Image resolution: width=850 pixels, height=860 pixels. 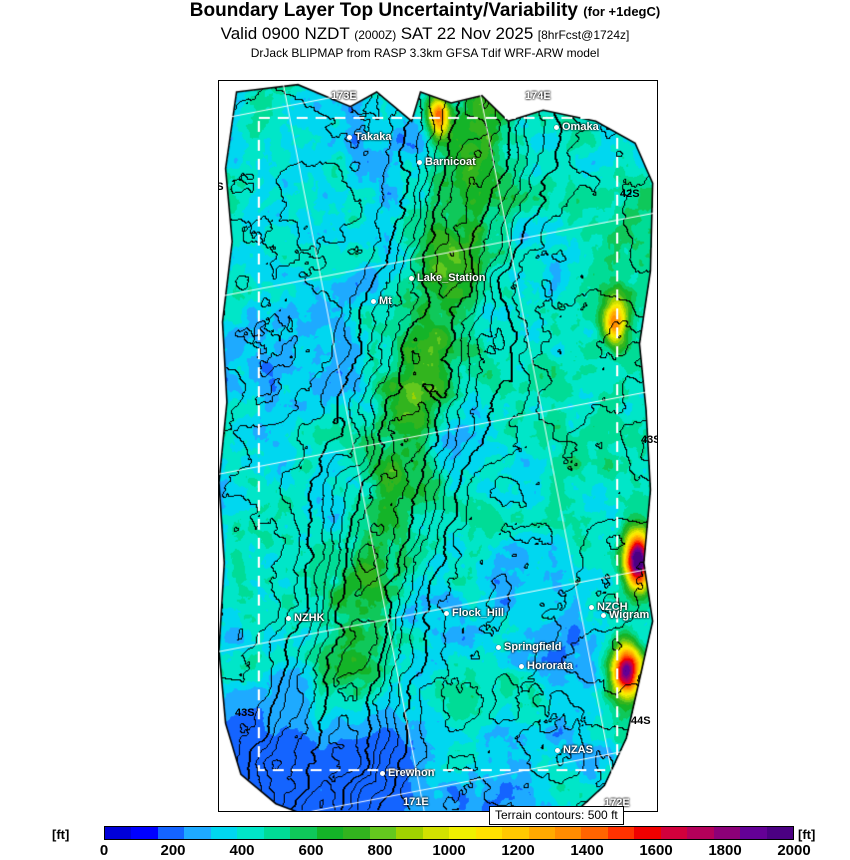 What do you see at coordinates (242, 850) in the screenshot?
I see `colorbar-tick-label: 400` at bounding box center [242, 850].